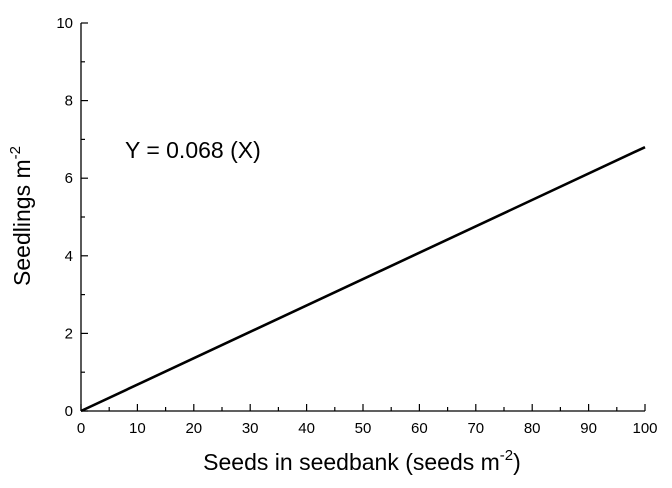 The height and width of the screenshot is (488, 672). I want to click on y-tick-label: 8, so click(69, 101).